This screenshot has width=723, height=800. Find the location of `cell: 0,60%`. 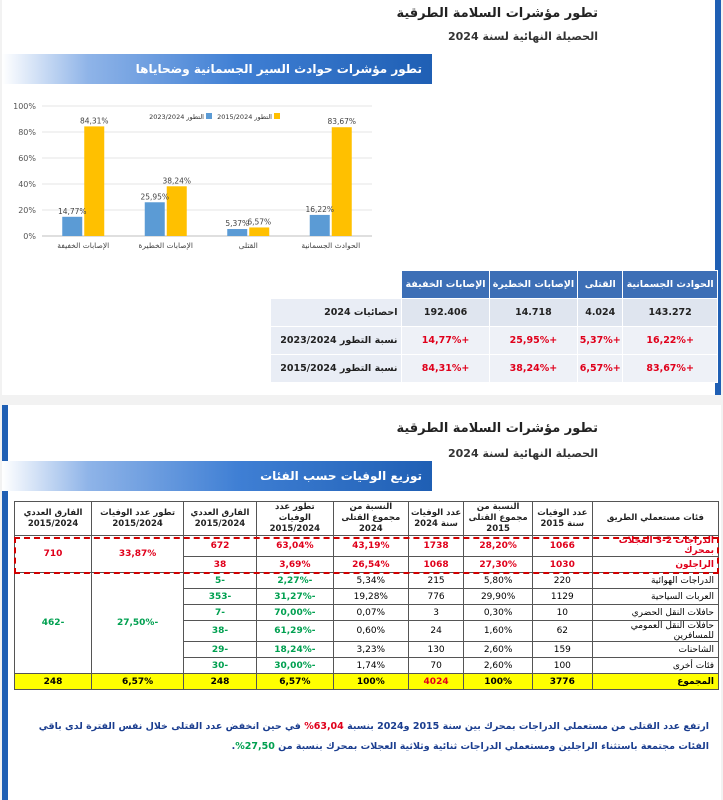

cell: 0,60% is located at coordinates (370, 631).